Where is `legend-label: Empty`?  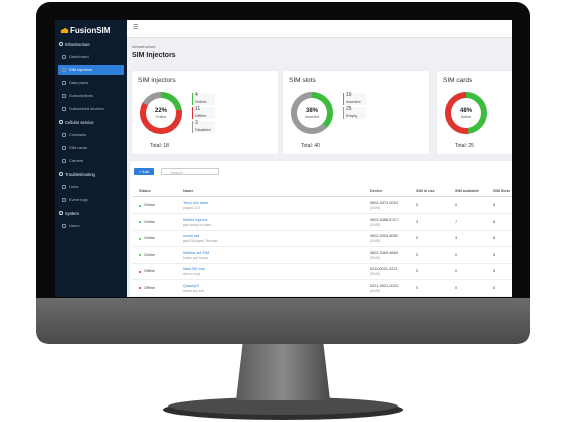
legend-label: Empty is located at coordinates (352, 115).